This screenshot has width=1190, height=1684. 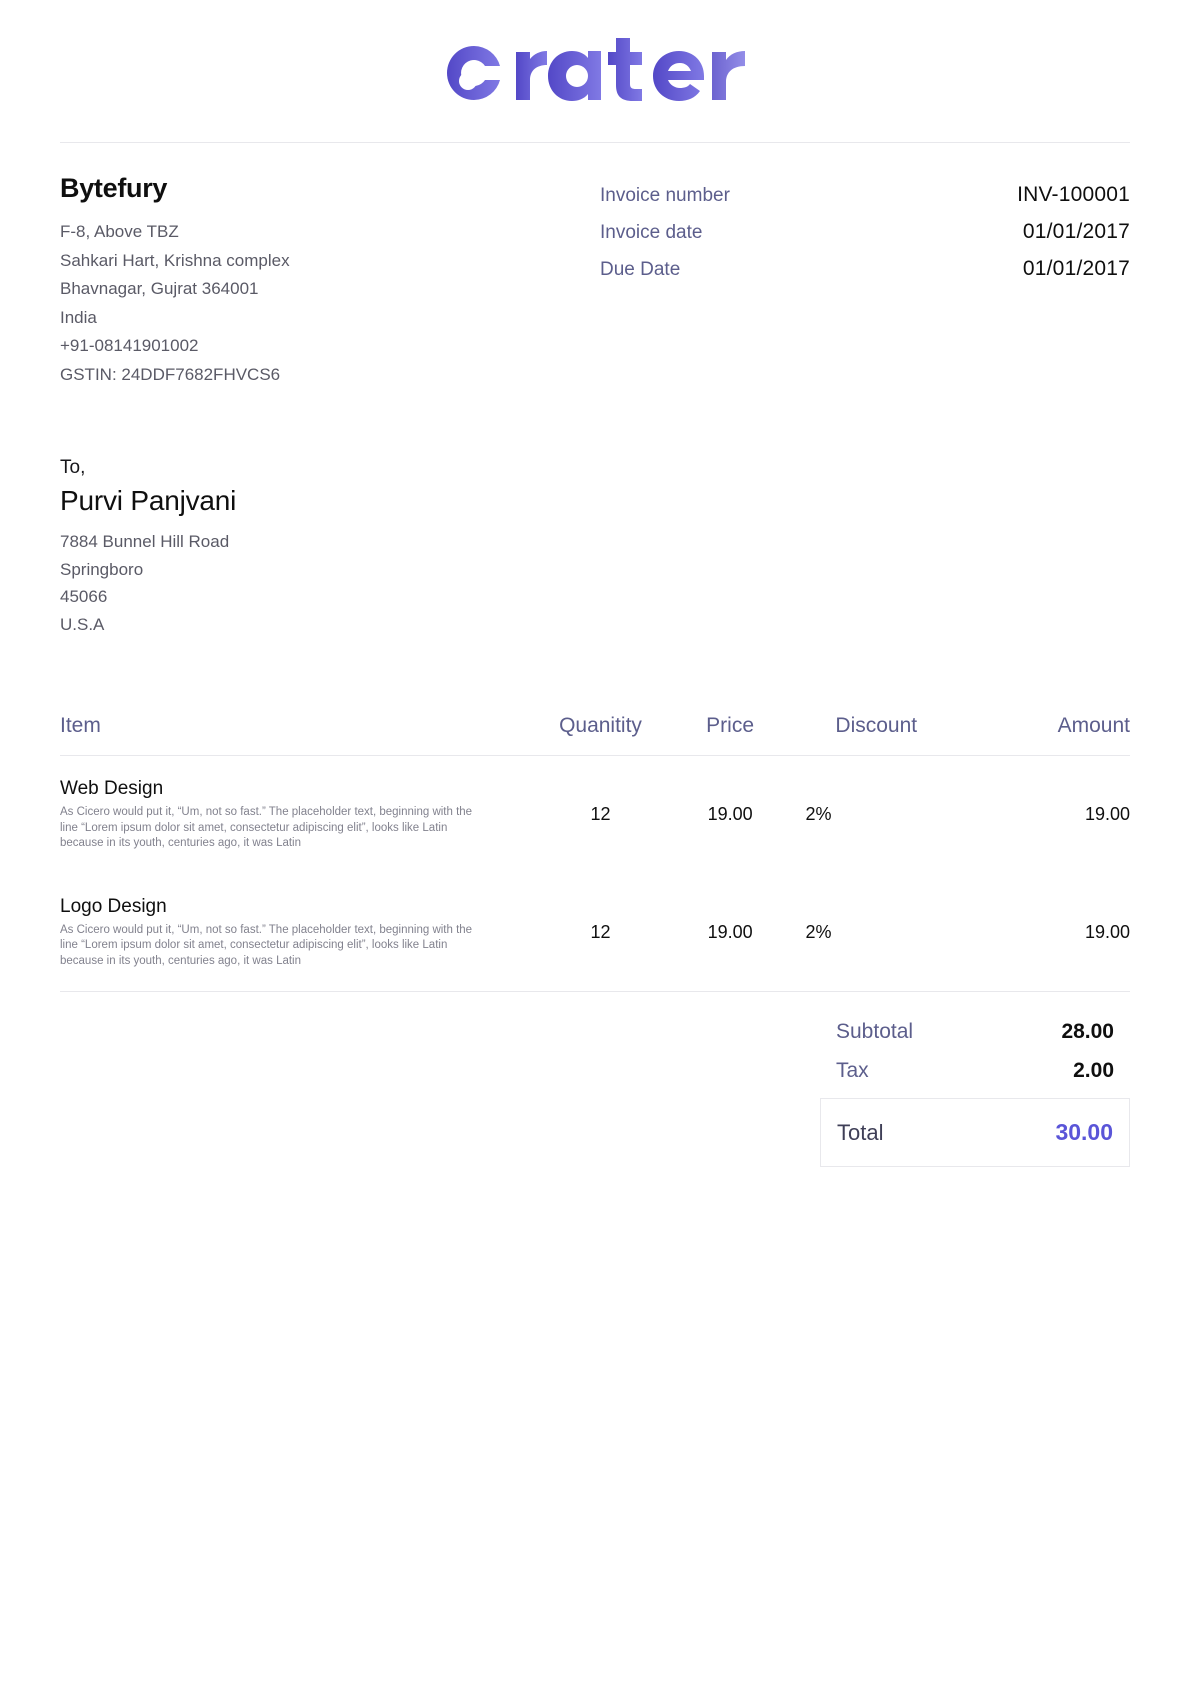 I want to click on invoice-date-row: Invoice date 01/01/2017, so click(x=865, y=232).